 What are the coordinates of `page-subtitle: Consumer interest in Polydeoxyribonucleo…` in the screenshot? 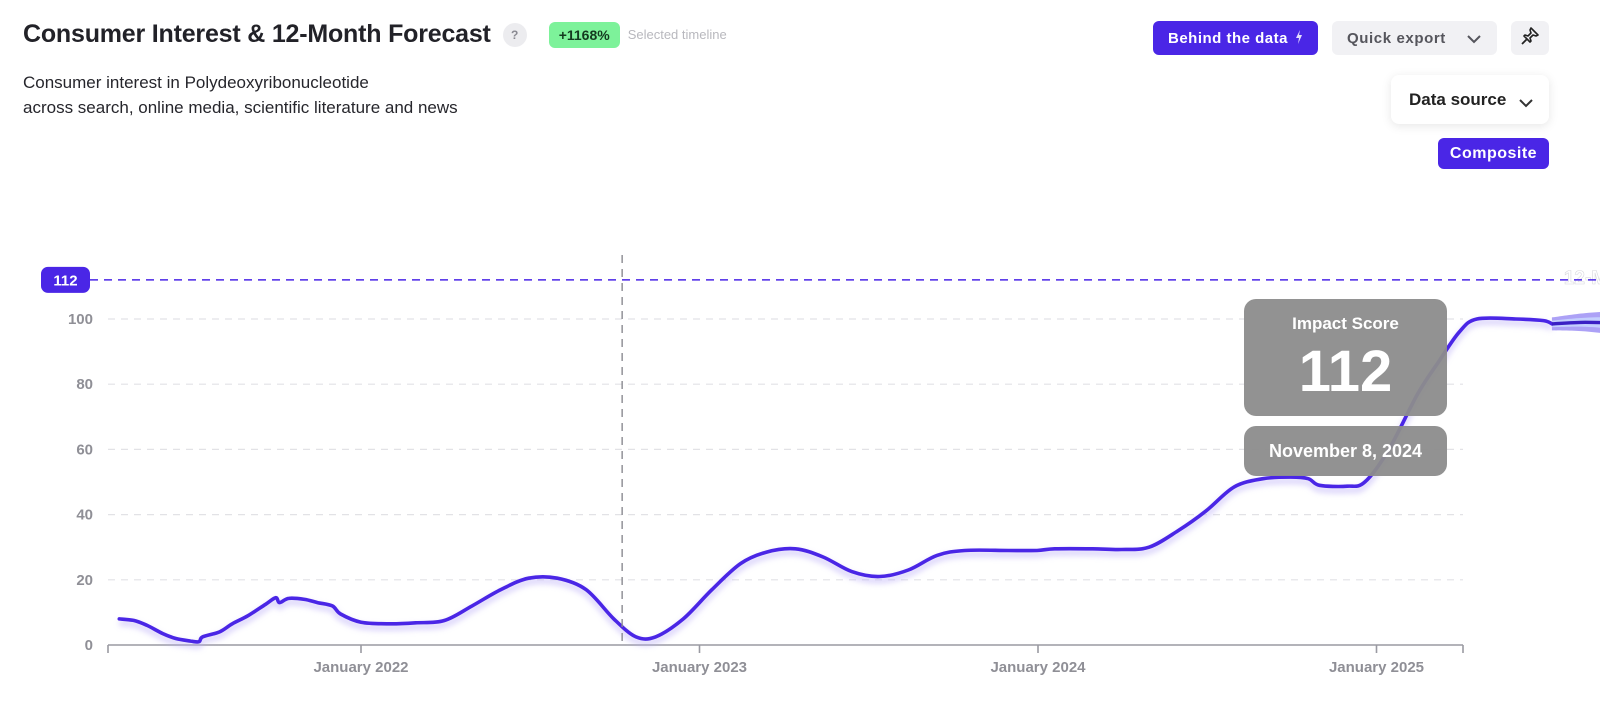 It's located at (323, 95).